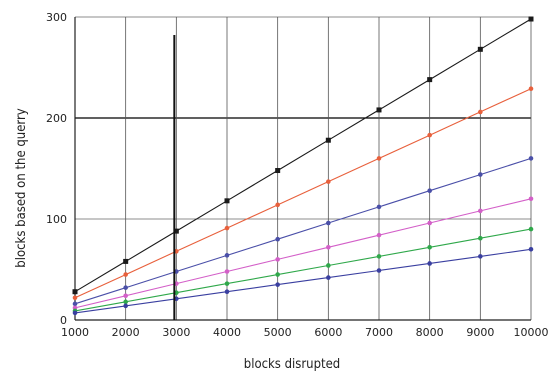 The height and width of the screenshot is (374, 553). What do you see at coordinates (63, 320) in the screenshot?
I see `y-tick-label: 0` at bounding box center [63, 320].